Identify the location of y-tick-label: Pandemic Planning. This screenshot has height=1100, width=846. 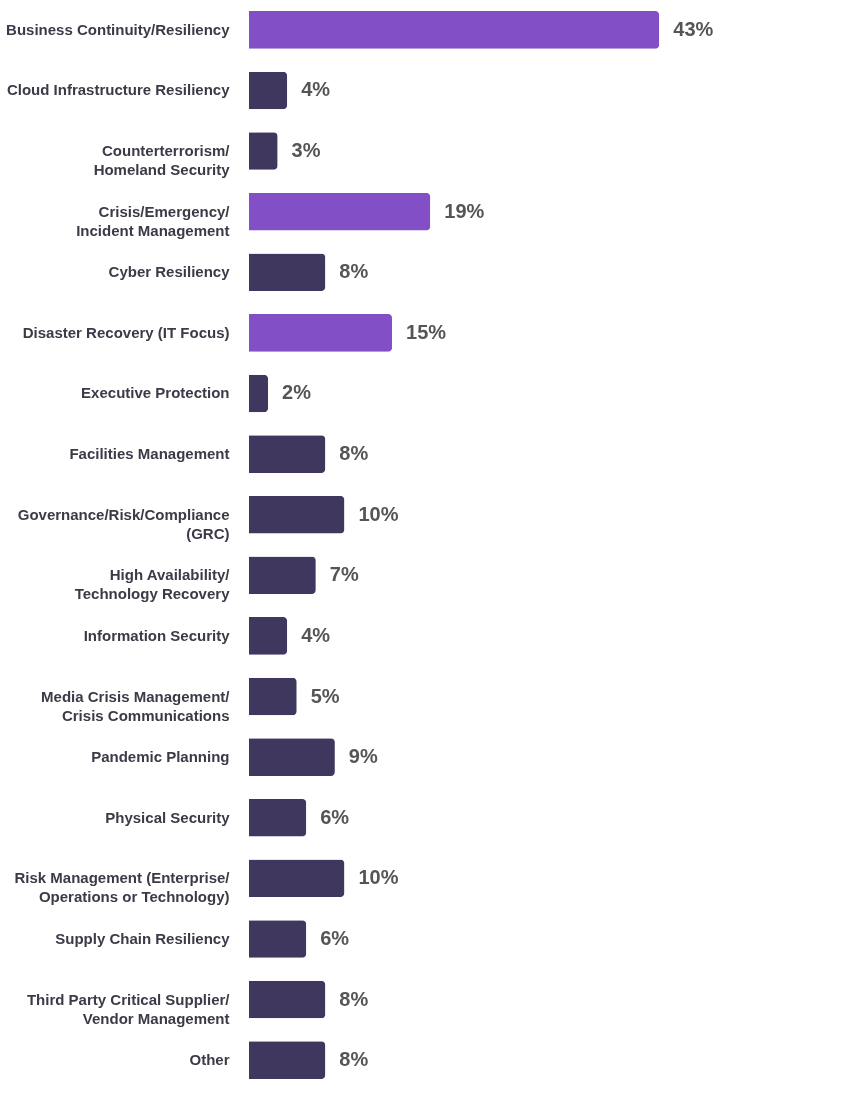
(160, 757).